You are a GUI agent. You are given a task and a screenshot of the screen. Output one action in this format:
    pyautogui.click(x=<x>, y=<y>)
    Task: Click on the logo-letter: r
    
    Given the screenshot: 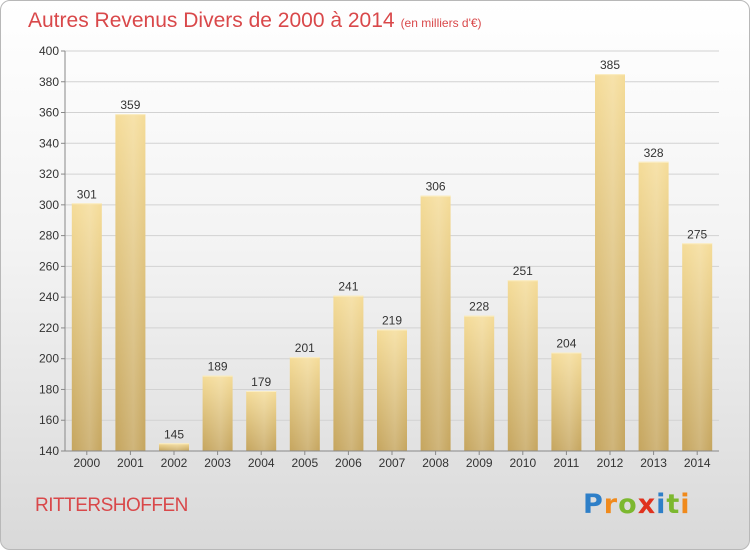 What is the action you would take?
    pyautogui.click(x=611, y=504)
    